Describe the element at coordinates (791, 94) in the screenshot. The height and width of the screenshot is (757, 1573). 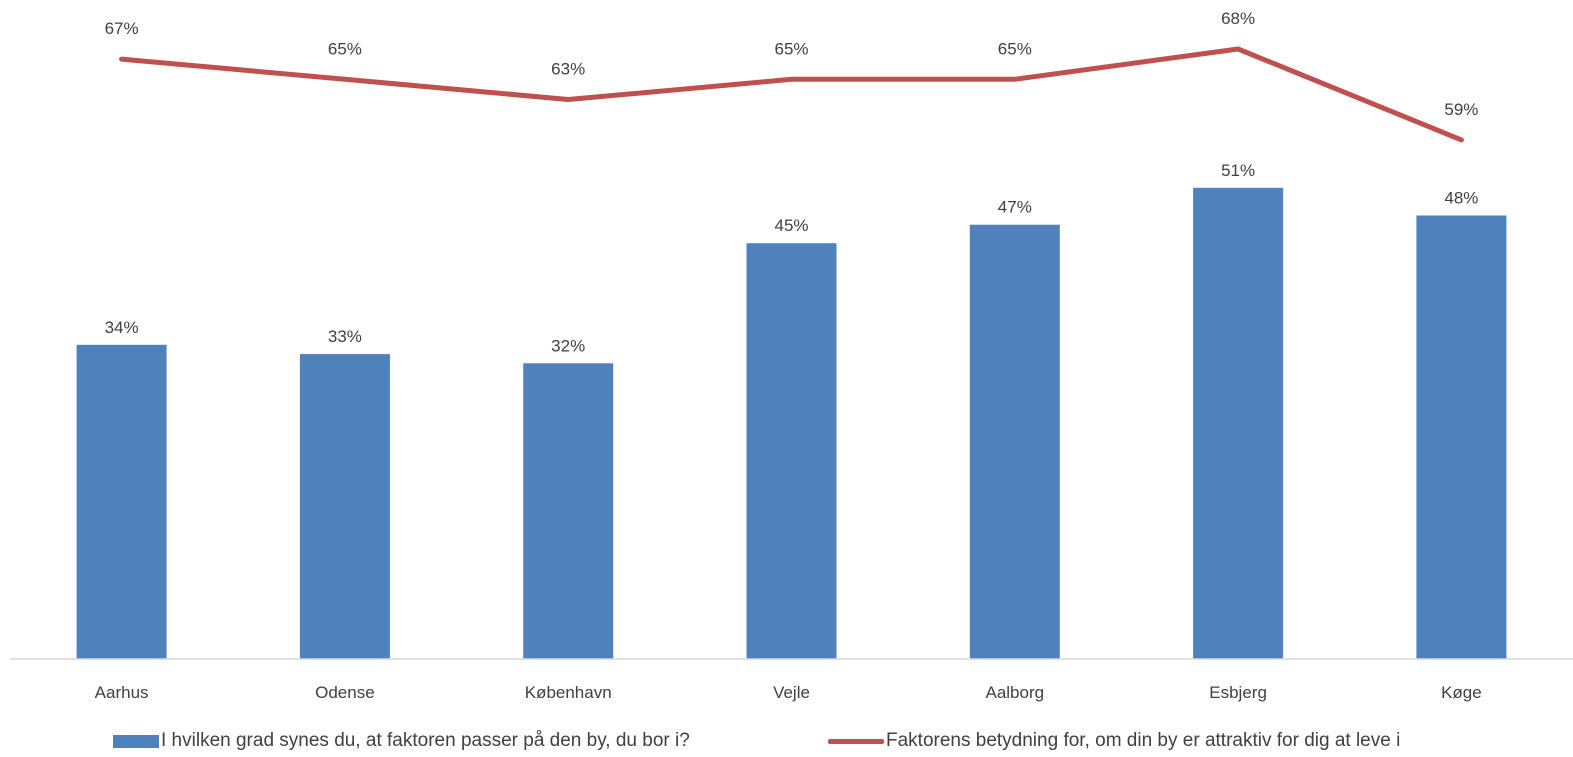
I see `line-series` at that location.